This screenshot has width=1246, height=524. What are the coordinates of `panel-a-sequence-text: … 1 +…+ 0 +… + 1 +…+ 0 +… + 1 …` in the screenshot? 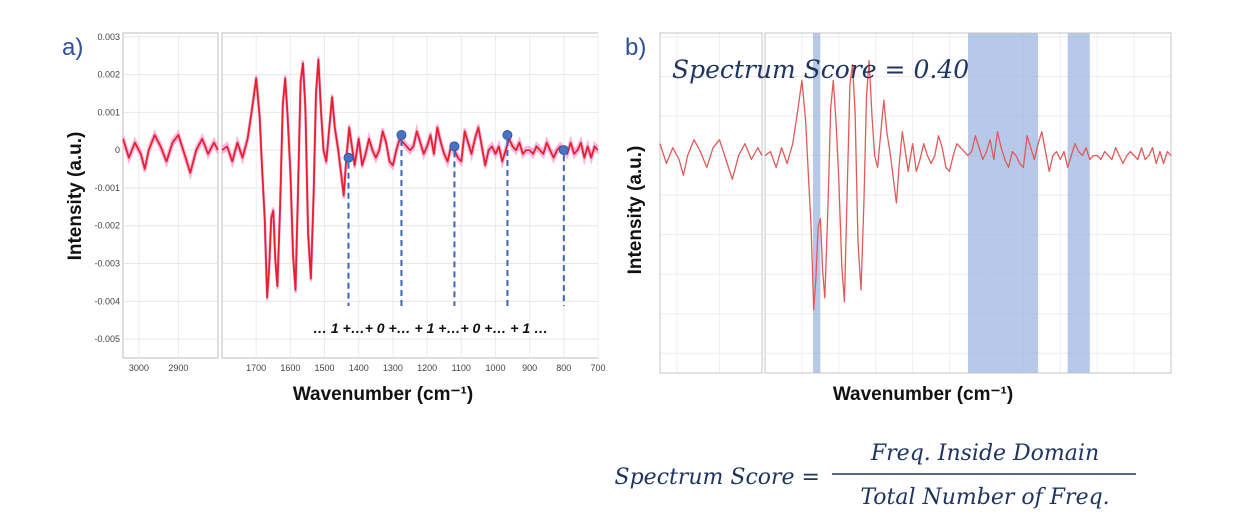 It's located at (430, 328).